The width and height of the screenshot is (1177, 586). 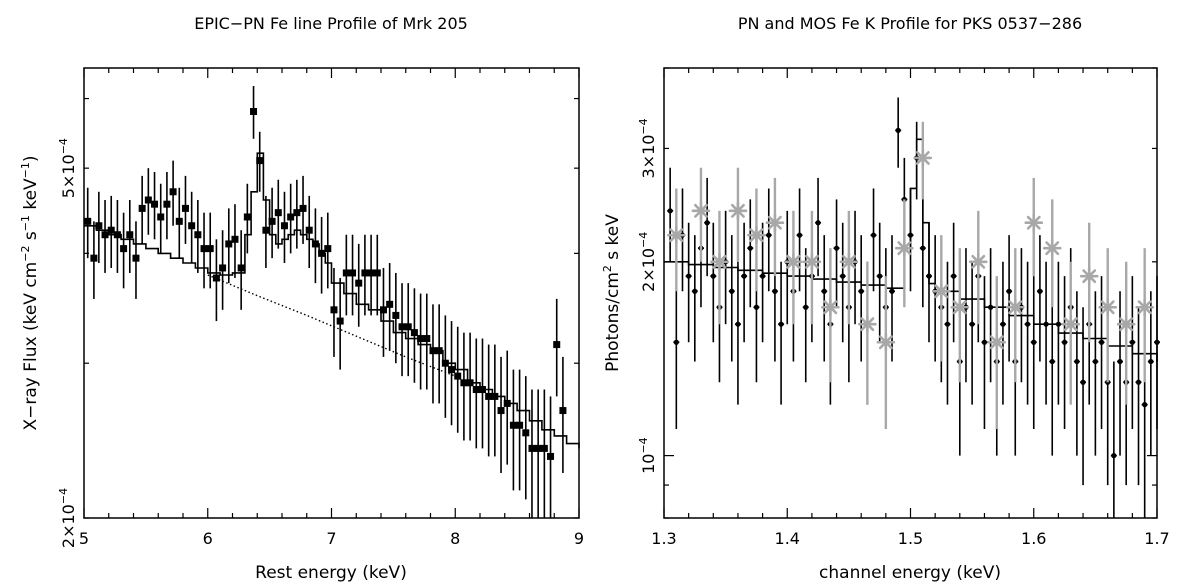 What do you see at coordinates (67, 343) in the screenshot?
I see `y-tick-labels: 2×10−4 5×10−4` at bounding box center [67, 343].